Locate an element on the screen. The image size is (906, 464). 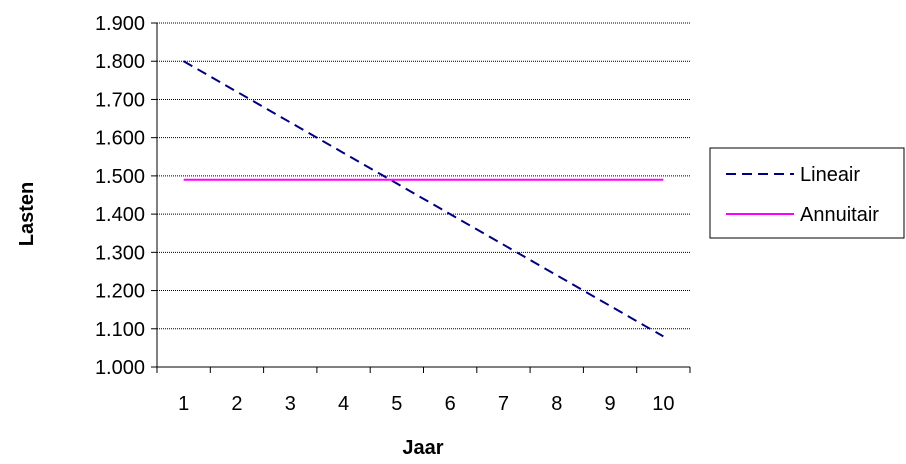
x-tick-label: 1 is located at coordinates (183, 404).